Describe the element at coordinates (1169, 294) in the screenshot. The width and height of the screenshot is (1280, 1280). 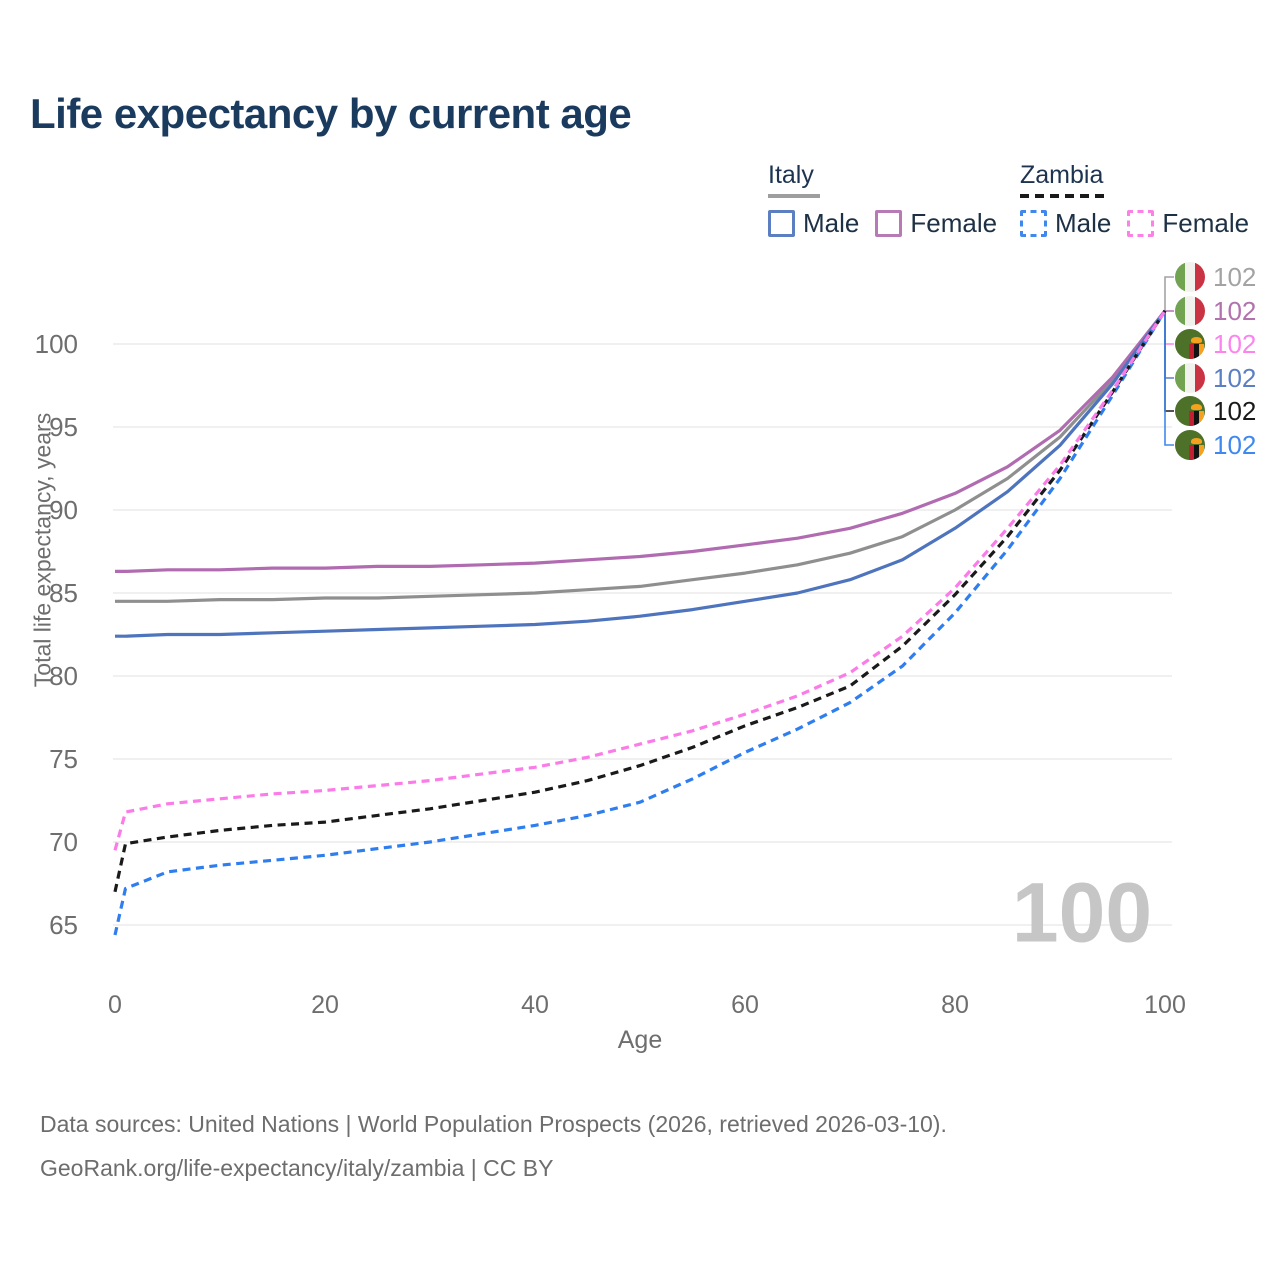
I see `leader-line-italy-total` at that location.